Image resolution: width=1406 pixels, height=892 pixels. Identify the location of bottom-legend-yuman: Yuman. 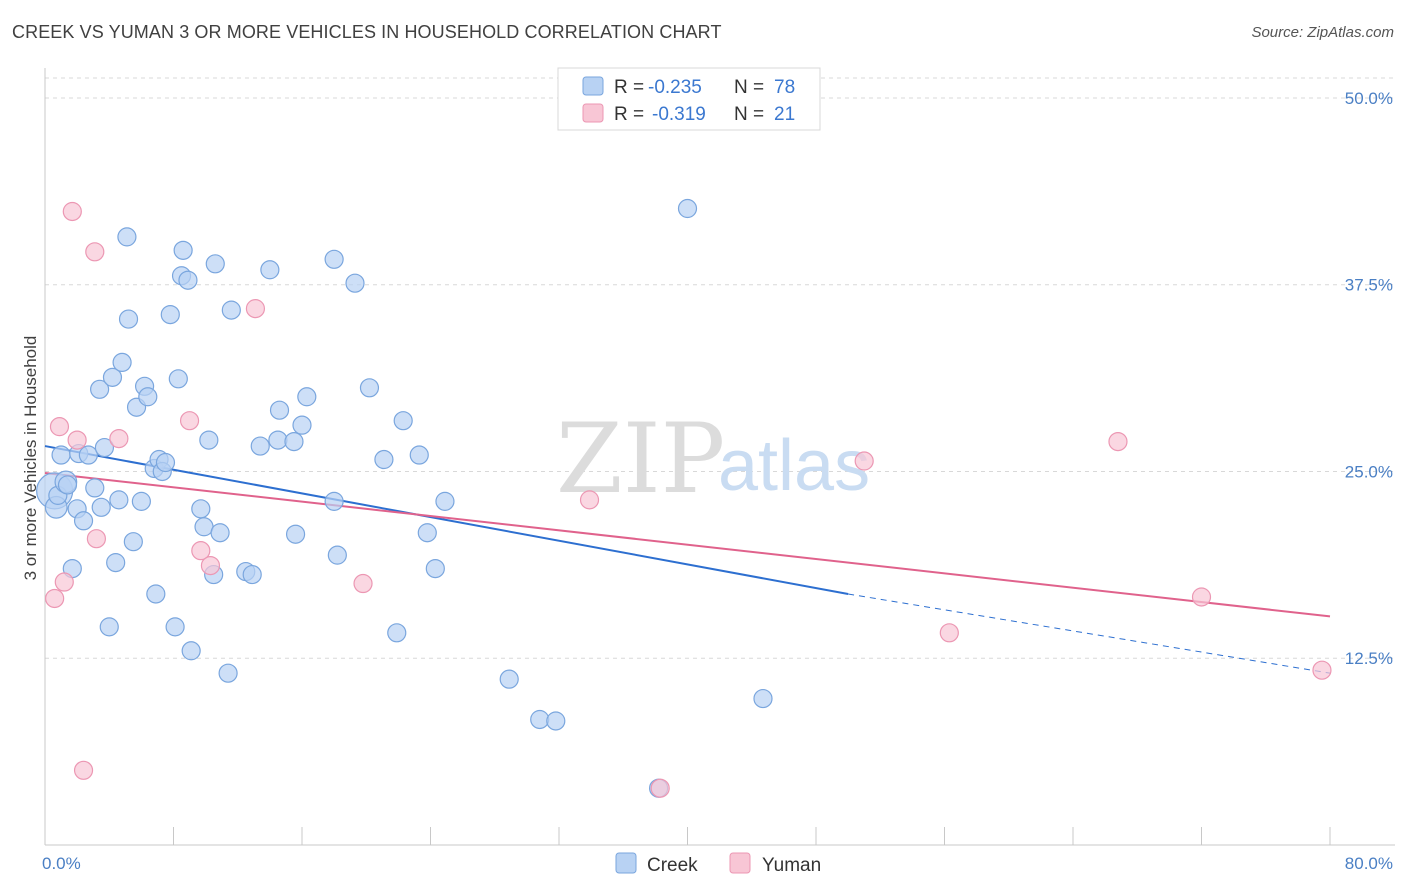
(791, 865).